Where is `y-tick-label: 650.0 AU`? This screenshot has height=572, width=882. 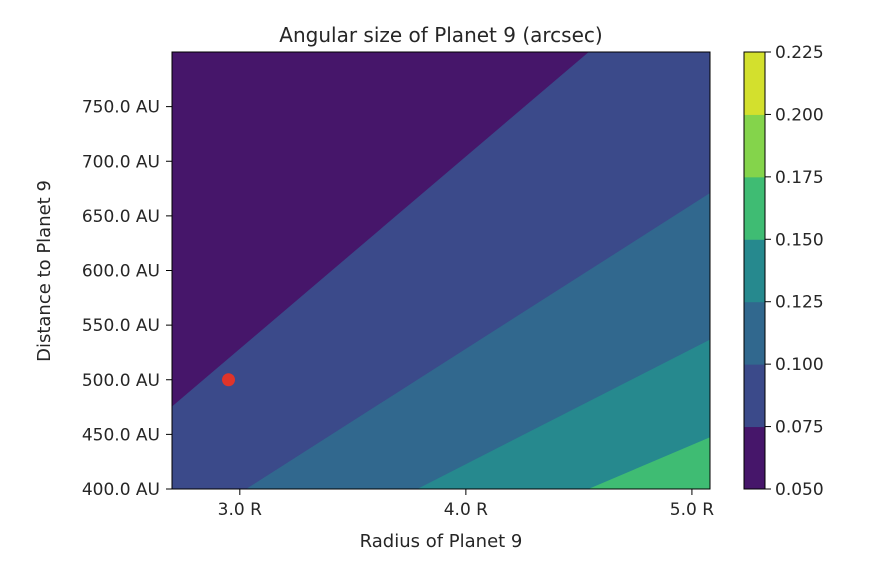 y-tick-label: 650.0 AU is located at coordinates (121, 217).